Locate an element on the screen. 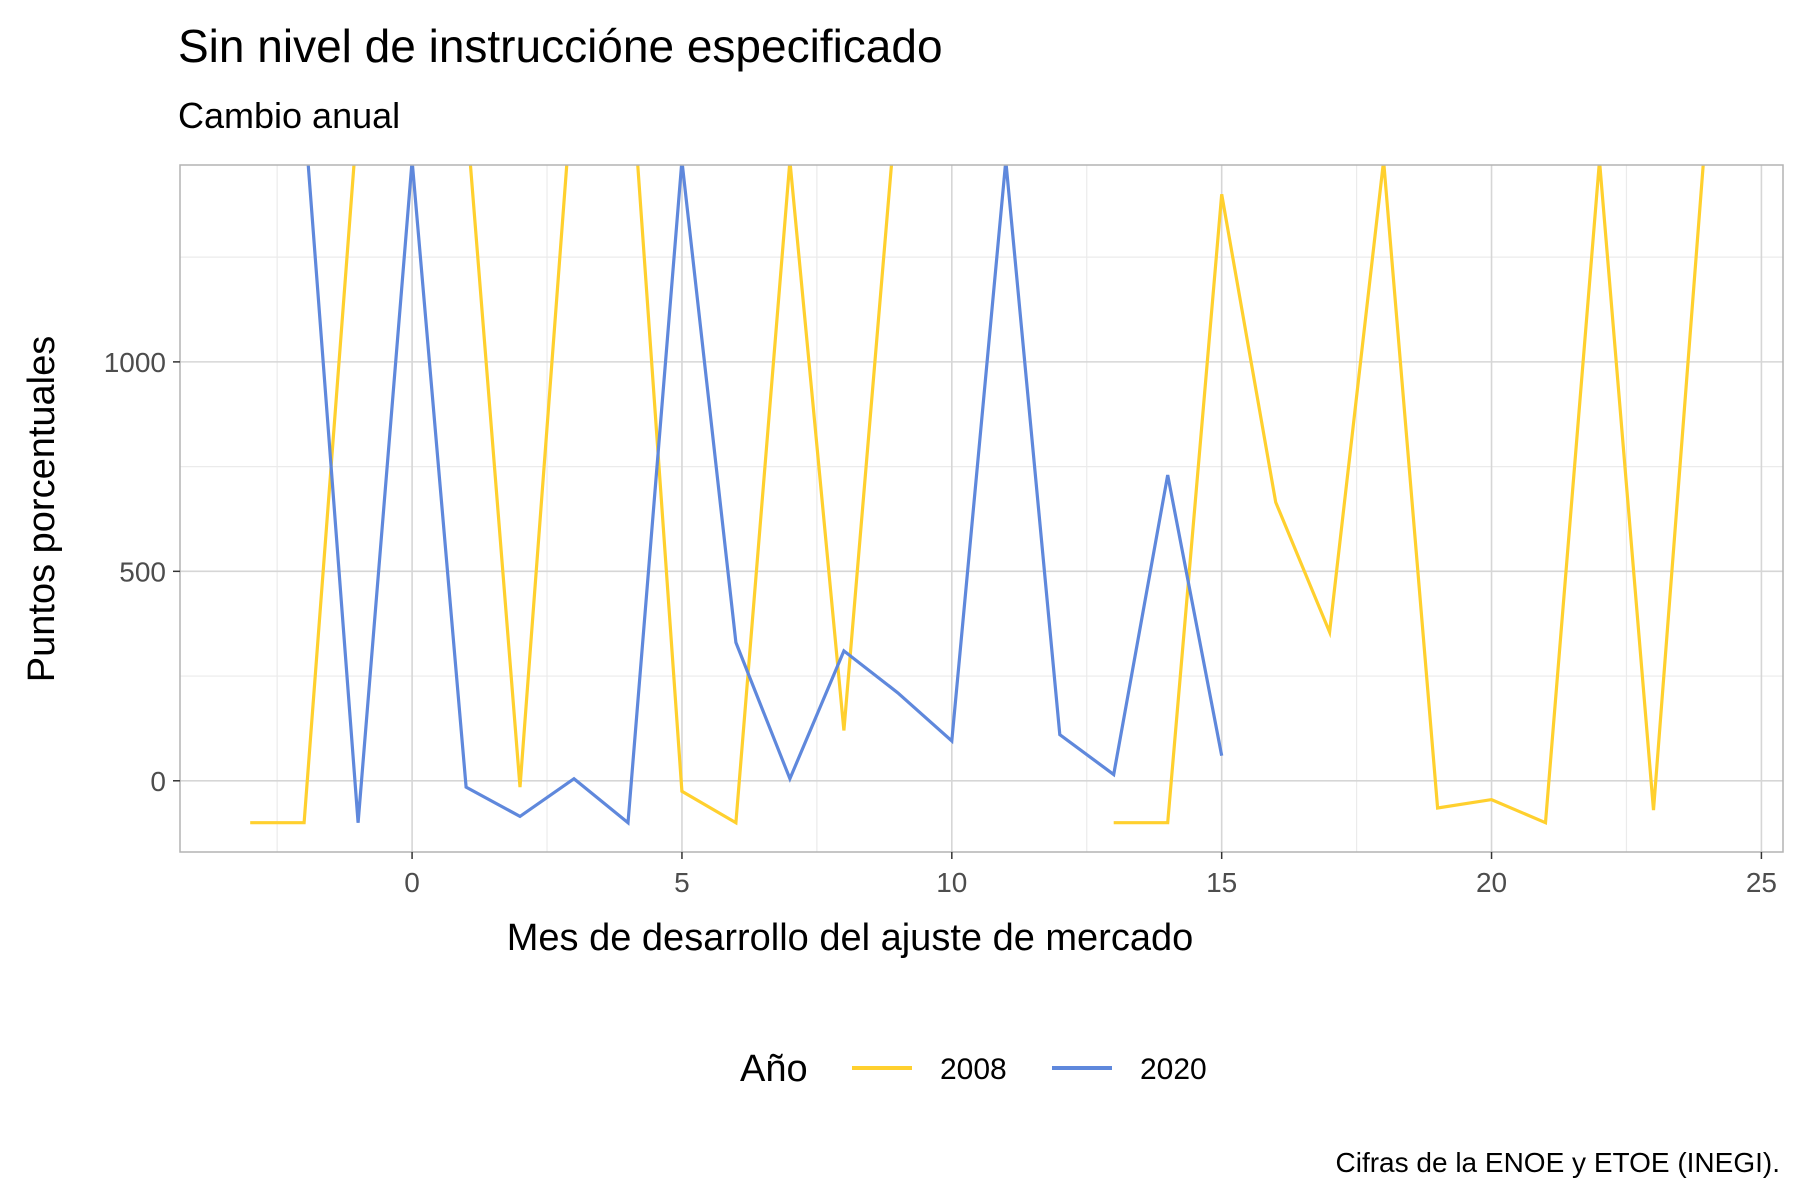 This screenshot has height=1200, width=1800. y-tick-label: 500 is located at coordinates (142, 571).